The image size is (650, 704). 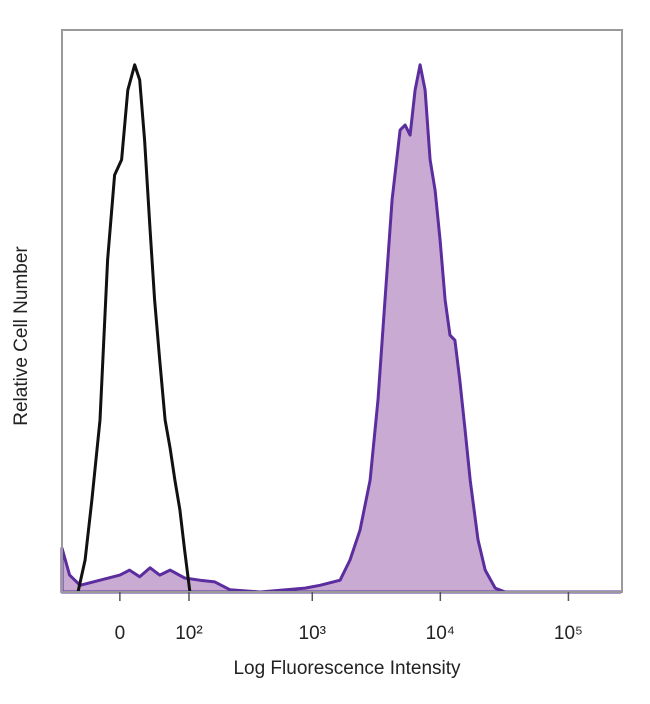 What do you see at coordinates (347, 668) in the screenshot?
I see `x-axis-title: Log Fluorescence Intensity` at bounding box center [347, 668].